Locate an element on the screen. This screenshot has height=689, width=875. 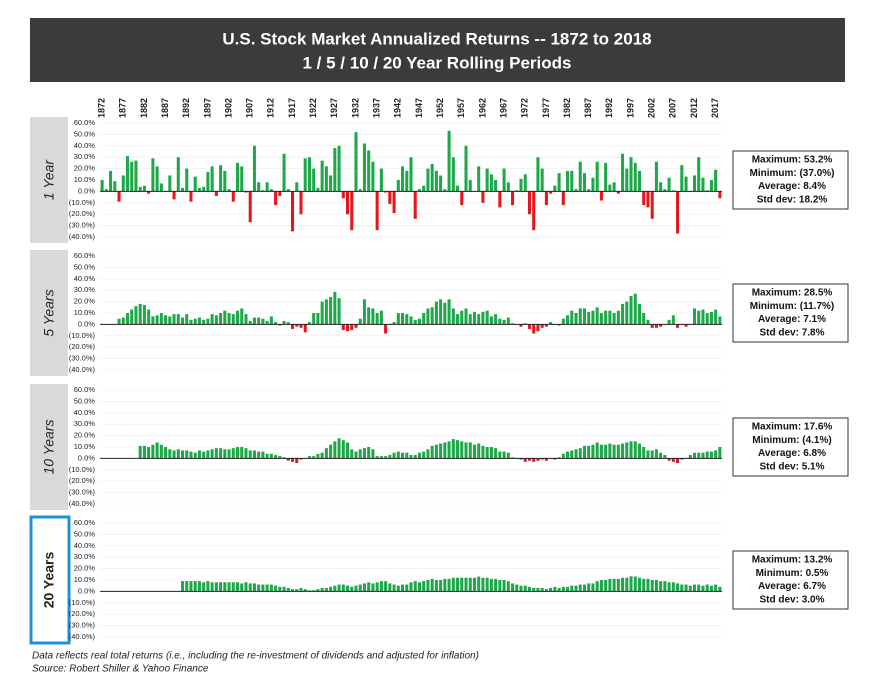
y-tick-label: 60.0% is located at coordinates (85, 389).